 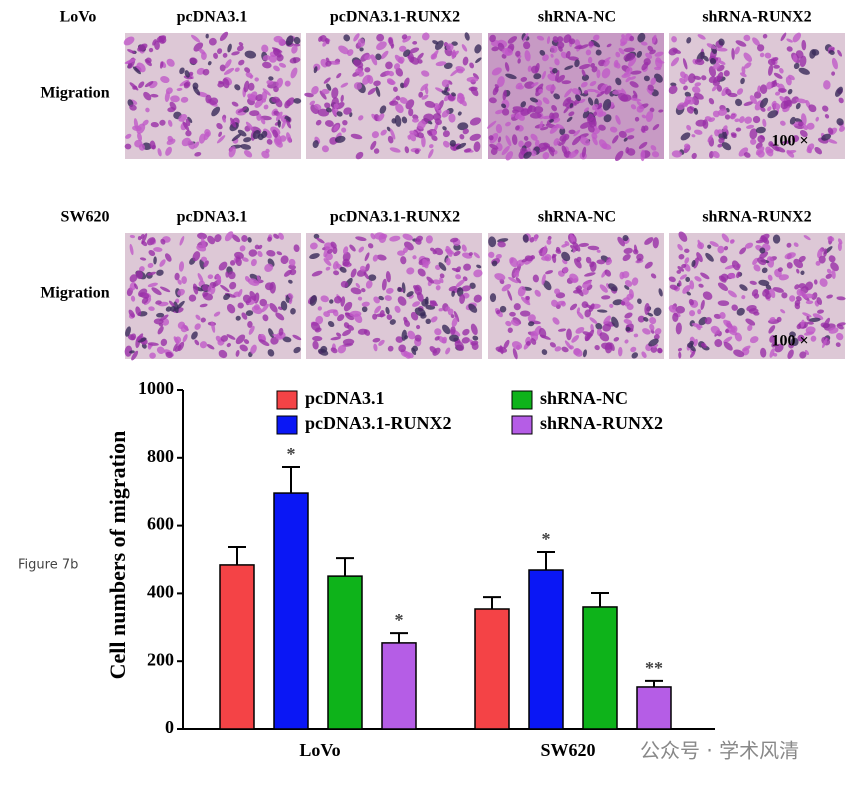 What do you see at coordinates (85, 217) in the screenshot?
I see `cell-line-label: SW620` at bounding box center [85, 217].